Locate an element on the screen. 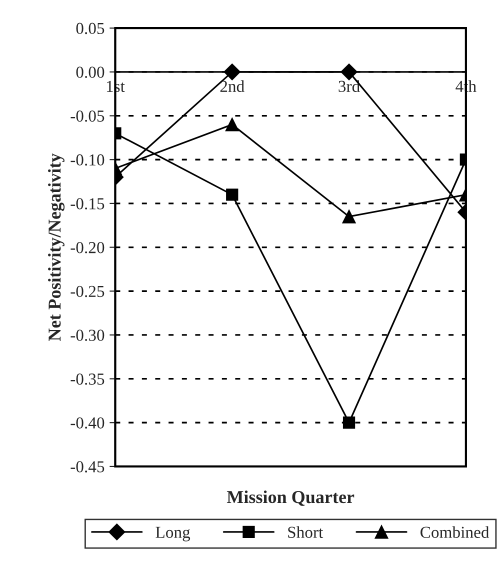 Image resolution: width=501 pixels, height=562 pixels. y-tick-label: -0.15 is located at coordinates (87, 204).